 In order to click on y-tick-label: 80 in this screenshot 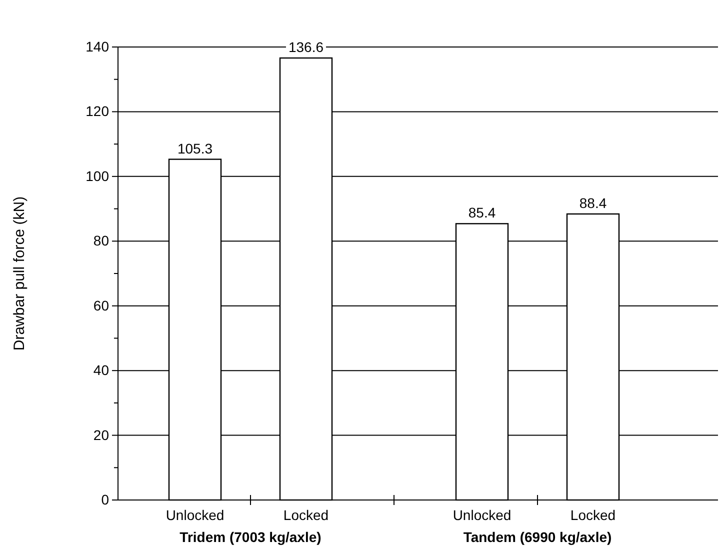, I will do `click(101, 240)`.